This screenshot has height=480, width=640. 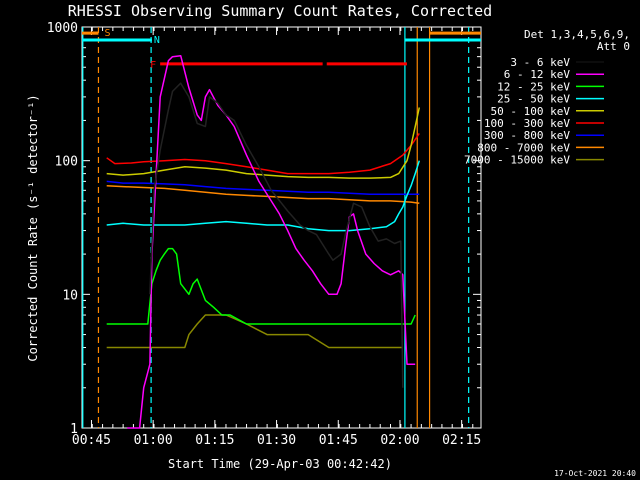 I want to click on legend-label: 6 - 12 keV, so click(x=537, y=74).